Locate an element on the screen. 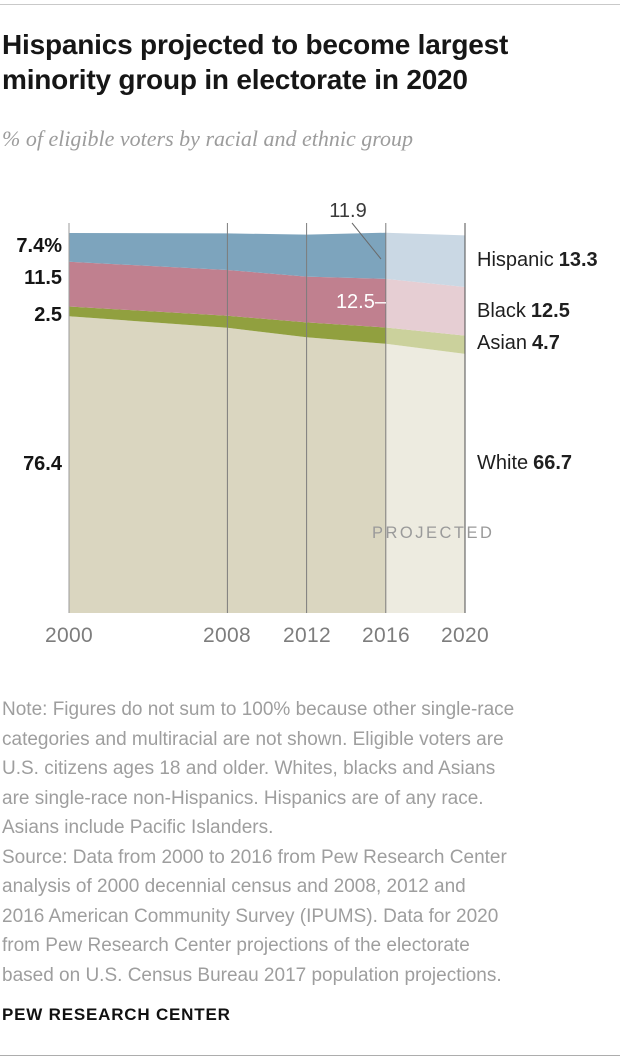  start-value-black: 11.5 is located at coordinates (43, 278).